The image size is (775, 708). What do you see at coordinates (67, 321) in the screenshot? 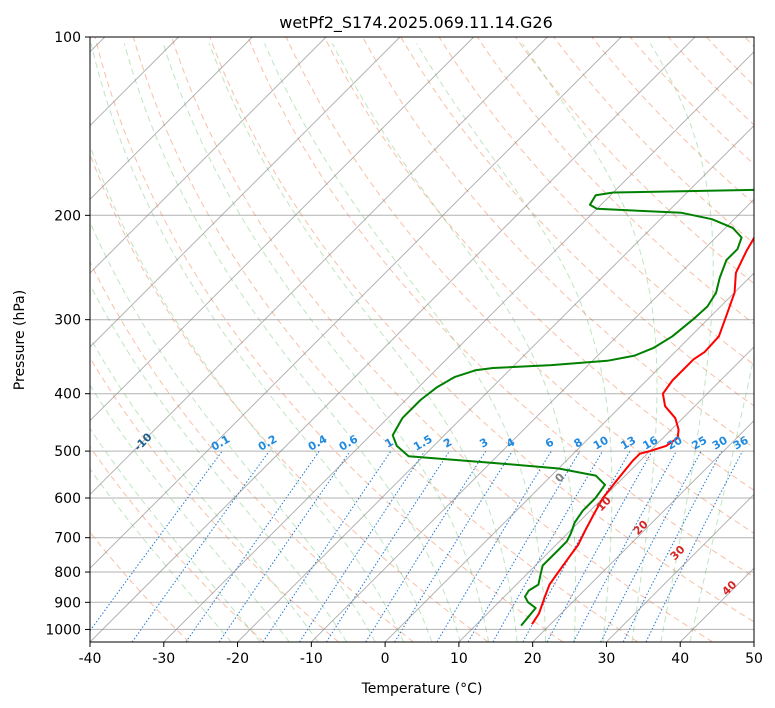
I see `y-tick-label: 300` at bounding box center [67, 321].